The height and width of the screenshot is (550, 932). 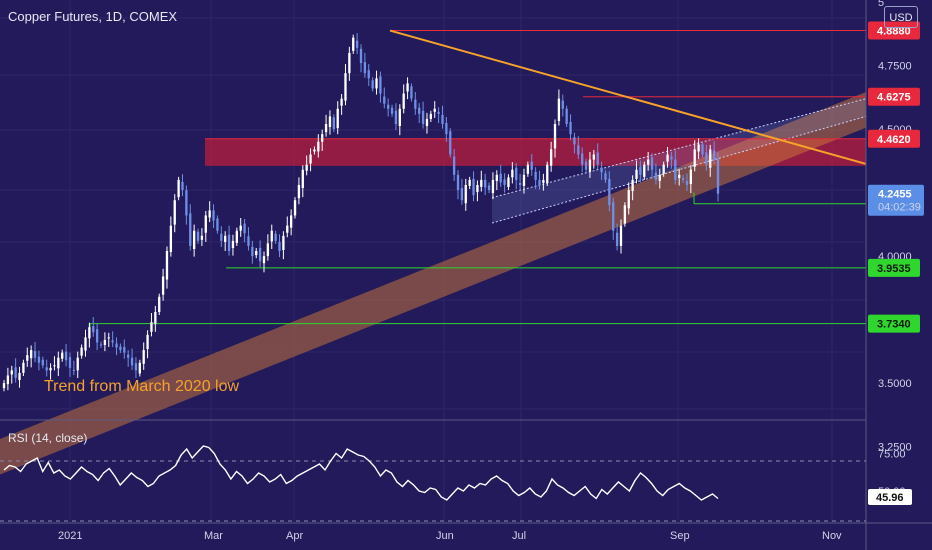 I want to click on time-axis: 2021 Mar Apr Jun Jul Sep Nov, so click(x=450, y=536).